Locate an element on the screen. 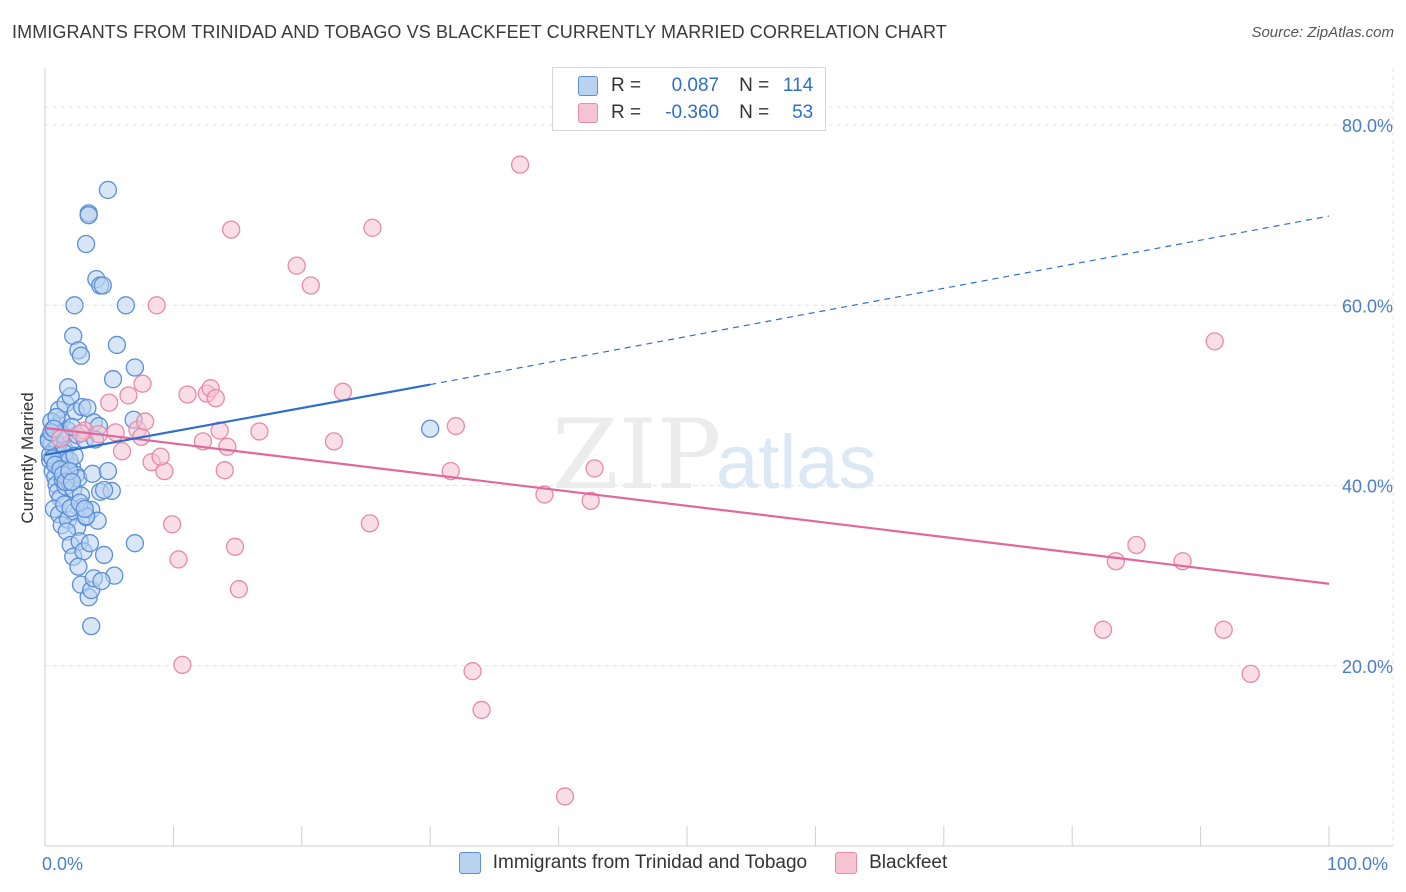 The image size is (1406, 892). legend-row-trinidad: R = 0.087 N = 114 is located at coordinates (683, 86).